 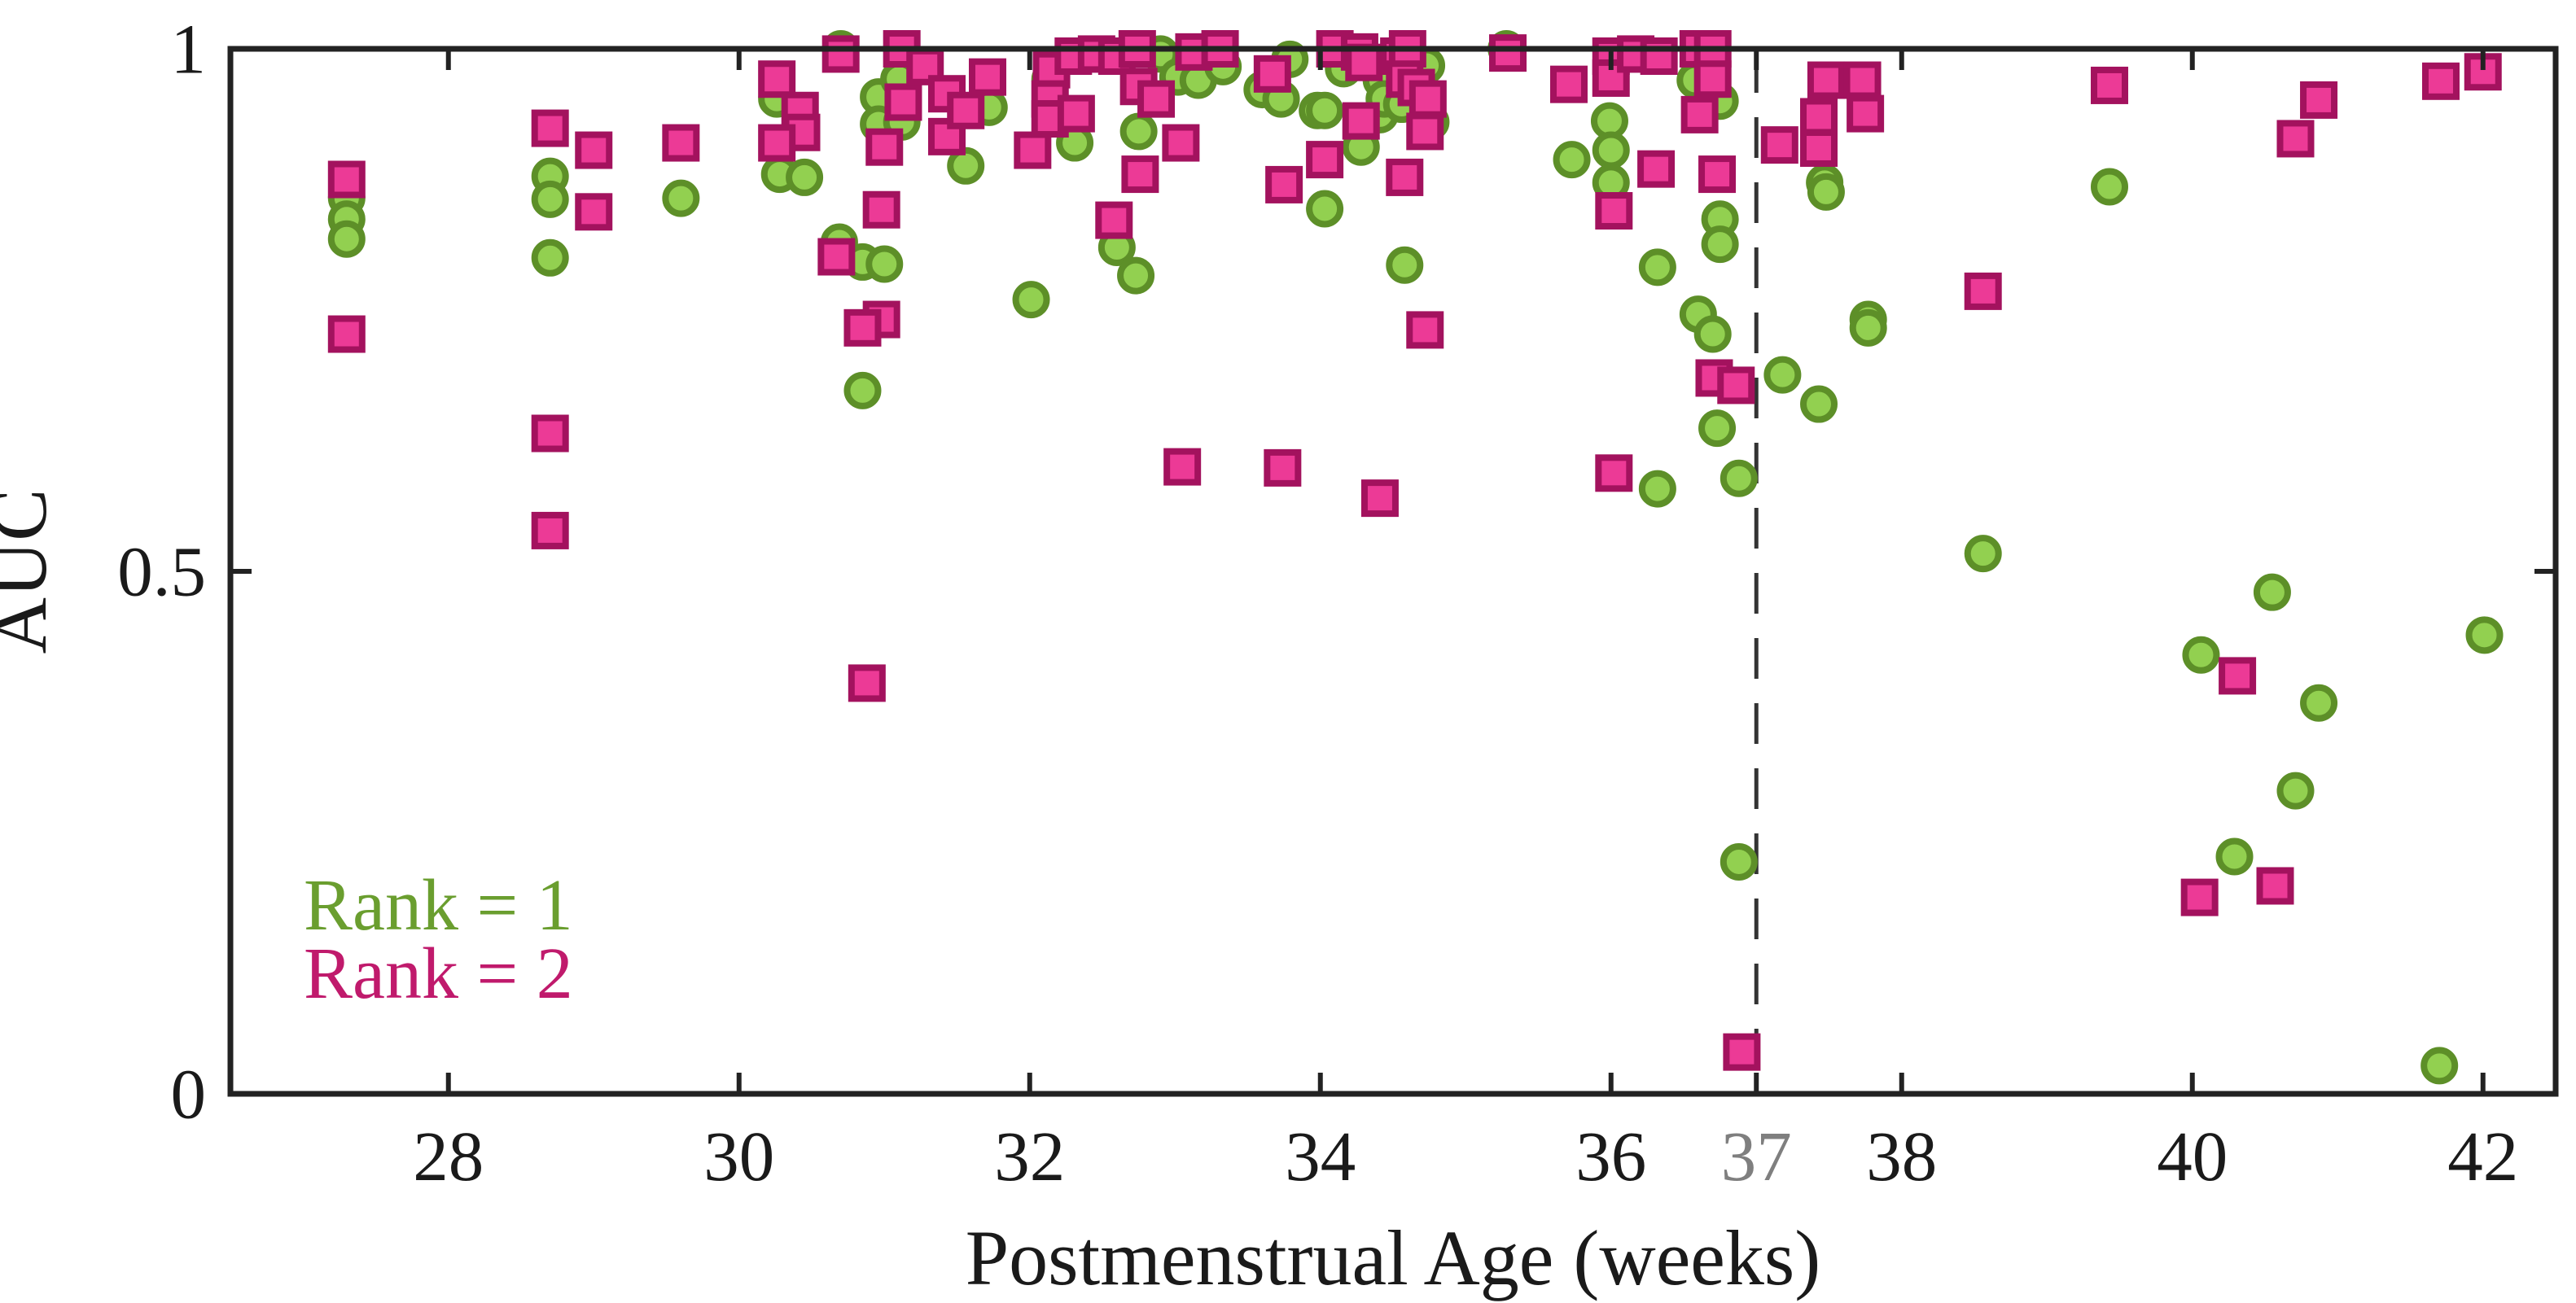 What do you see at coordinates (161, 571) in the screenshot?
I see `y-tick-label: 0.5` at bounding box center [161, 571].